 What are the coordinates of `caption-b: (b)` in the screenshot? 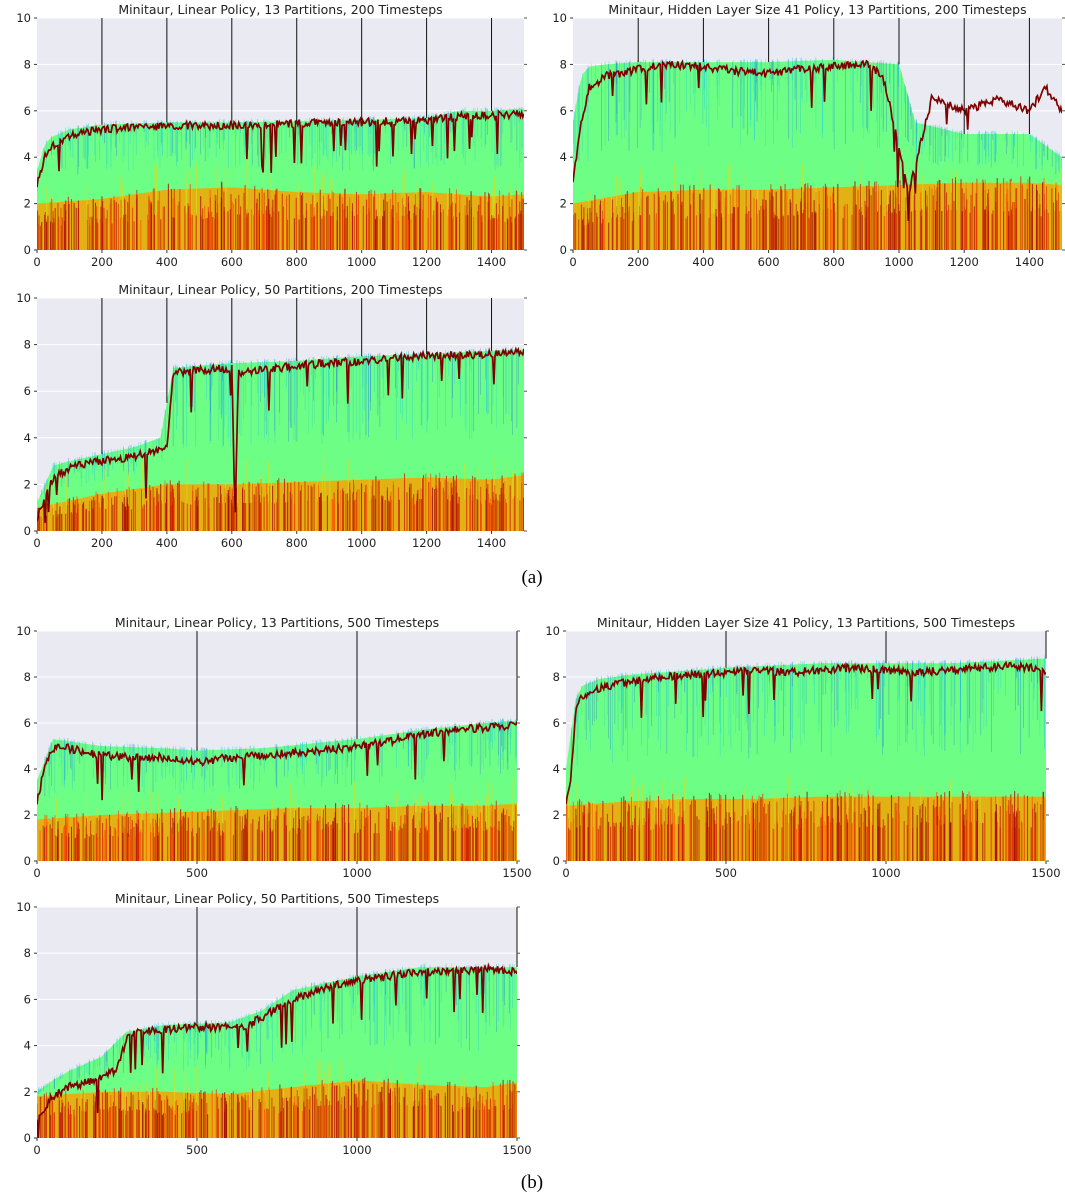 It's located at (532, 1182).